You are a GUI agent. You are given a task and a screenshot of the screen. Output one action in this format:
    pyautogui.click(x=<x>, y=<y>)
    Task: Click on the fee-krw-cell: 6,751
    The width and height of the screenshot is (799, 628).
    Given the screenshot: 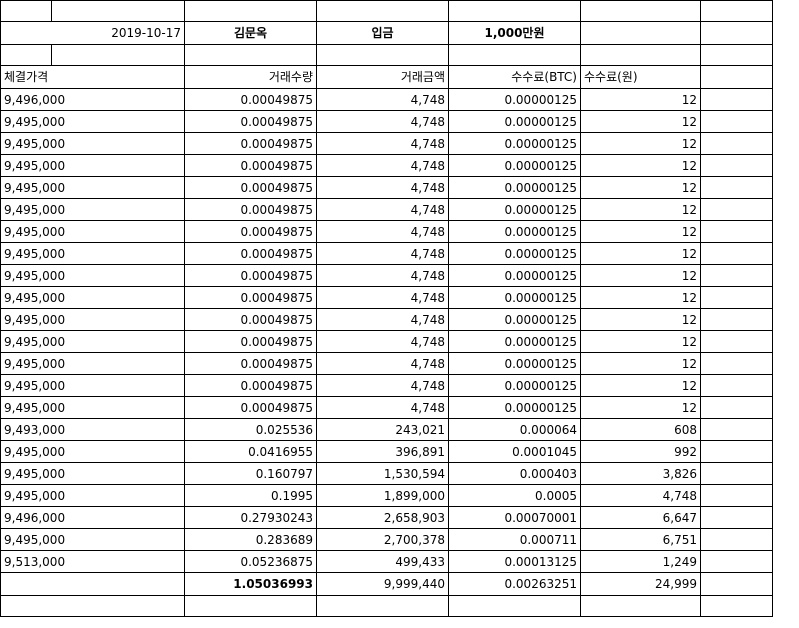 What is the action you would take?
    pyautogui.click(x=640, y=539)
    